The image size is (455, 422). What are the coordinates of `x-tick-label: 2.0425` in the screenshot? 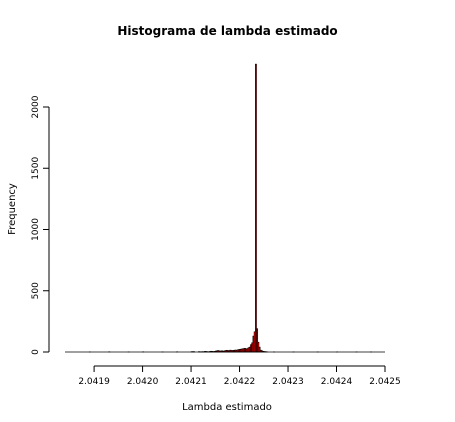 It's located at (385, 382).